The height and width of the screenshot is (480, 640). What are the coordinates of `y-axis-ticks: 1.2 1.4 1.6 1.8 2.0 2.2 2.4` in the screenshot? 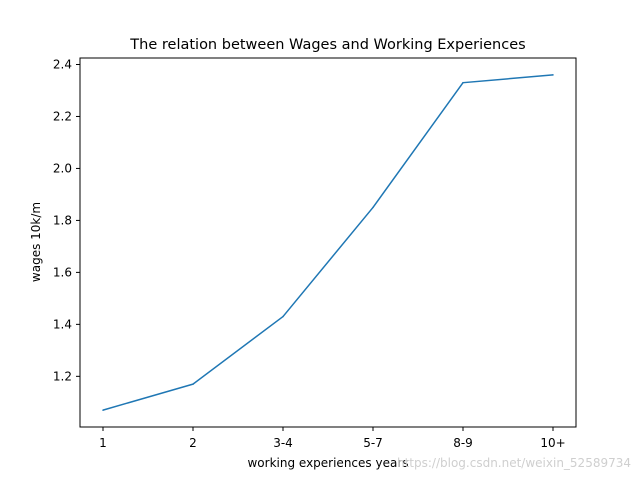 It's located at (66, 220).